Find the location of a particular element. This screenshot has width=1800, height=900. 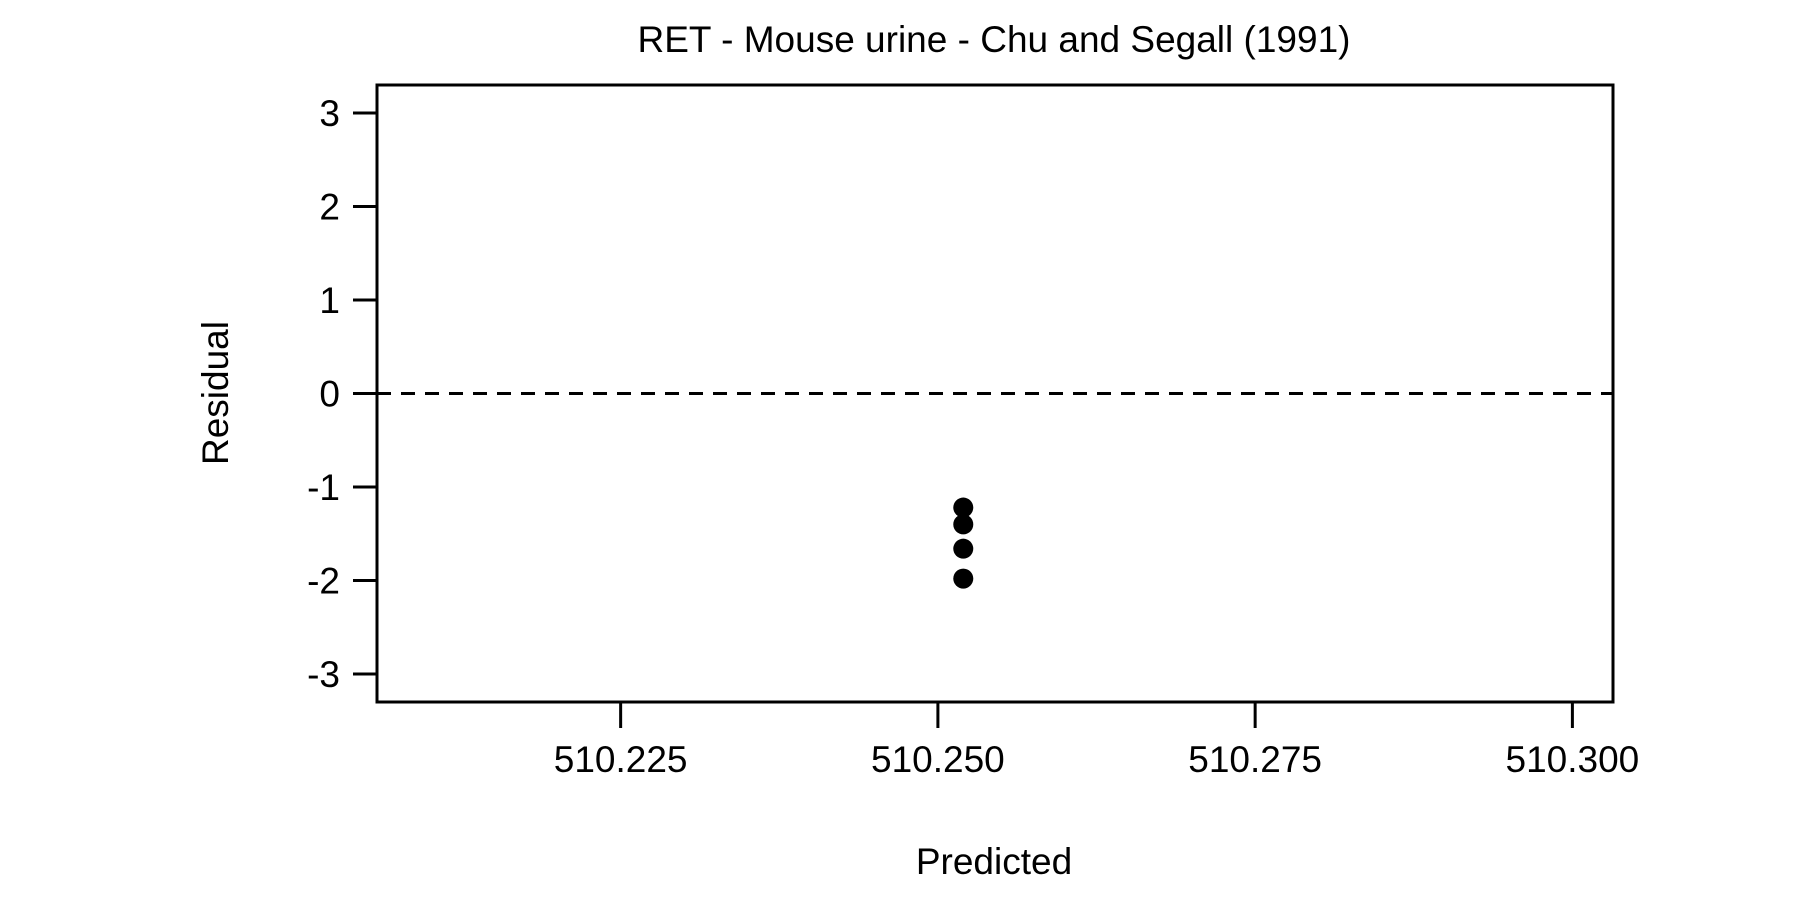

x-tick-label: 510.250 is located at coordinates (938, 759).